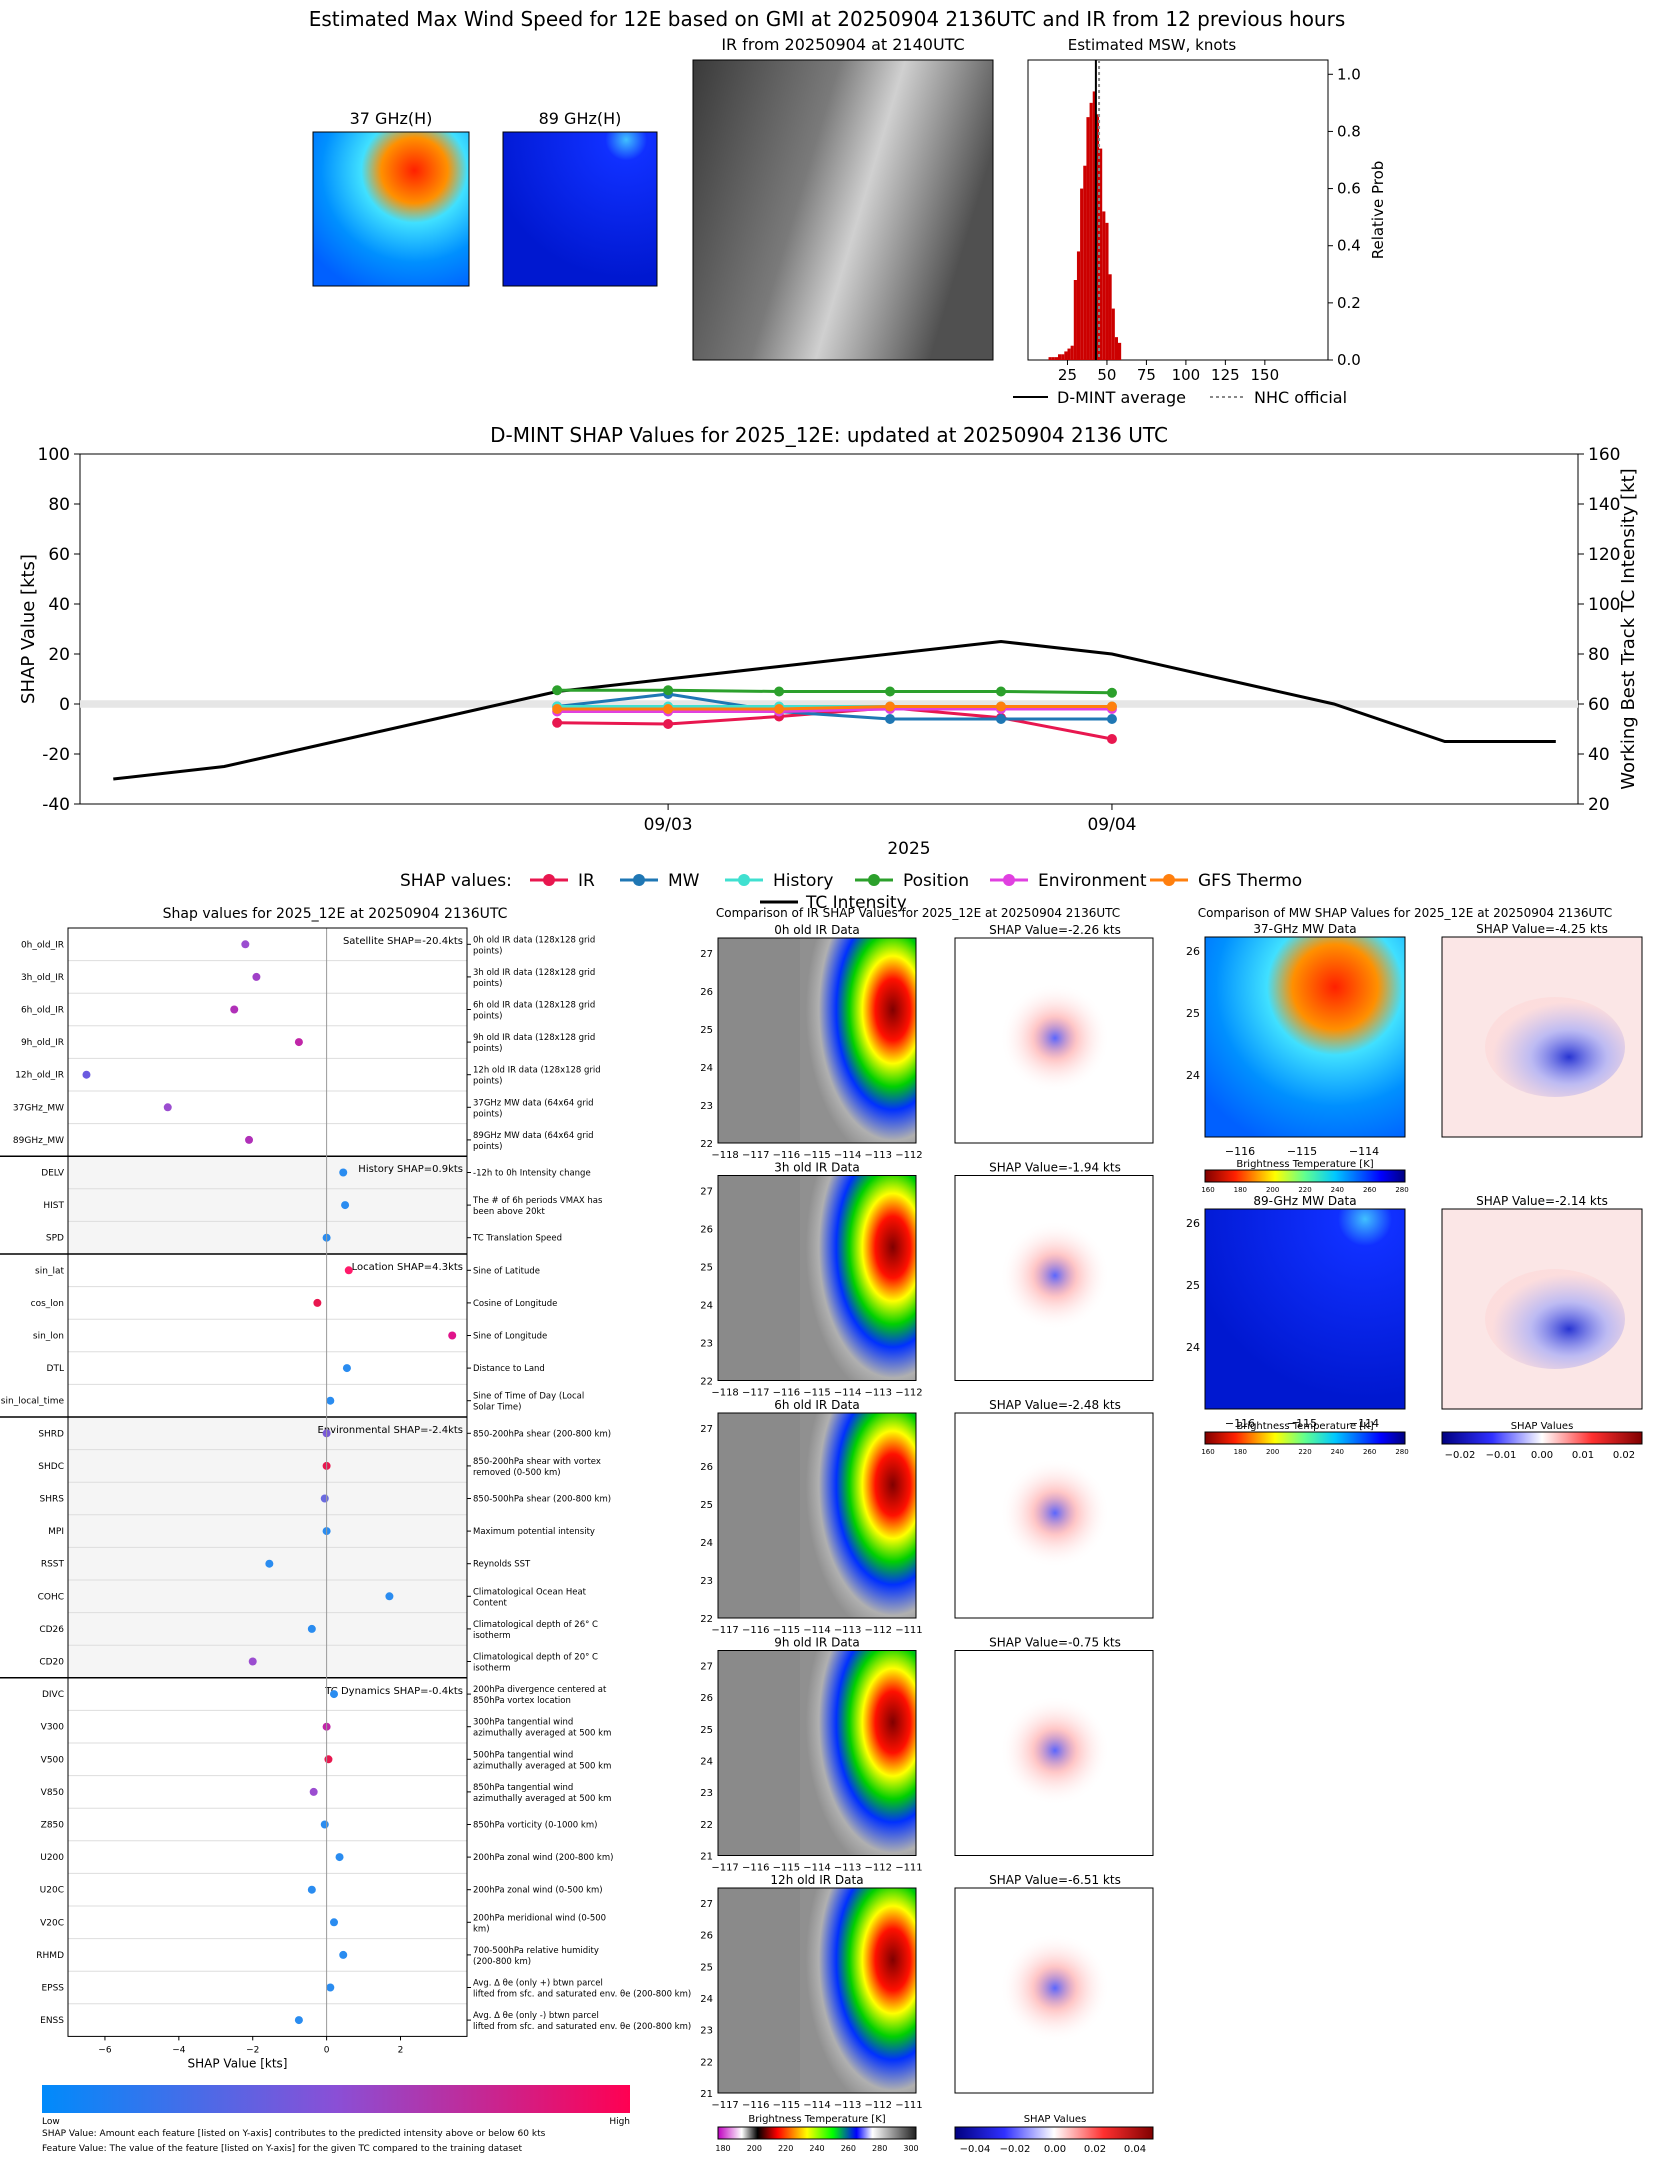  I want to click on mw-shap-tick: −0.02, so click(1460, 1455).